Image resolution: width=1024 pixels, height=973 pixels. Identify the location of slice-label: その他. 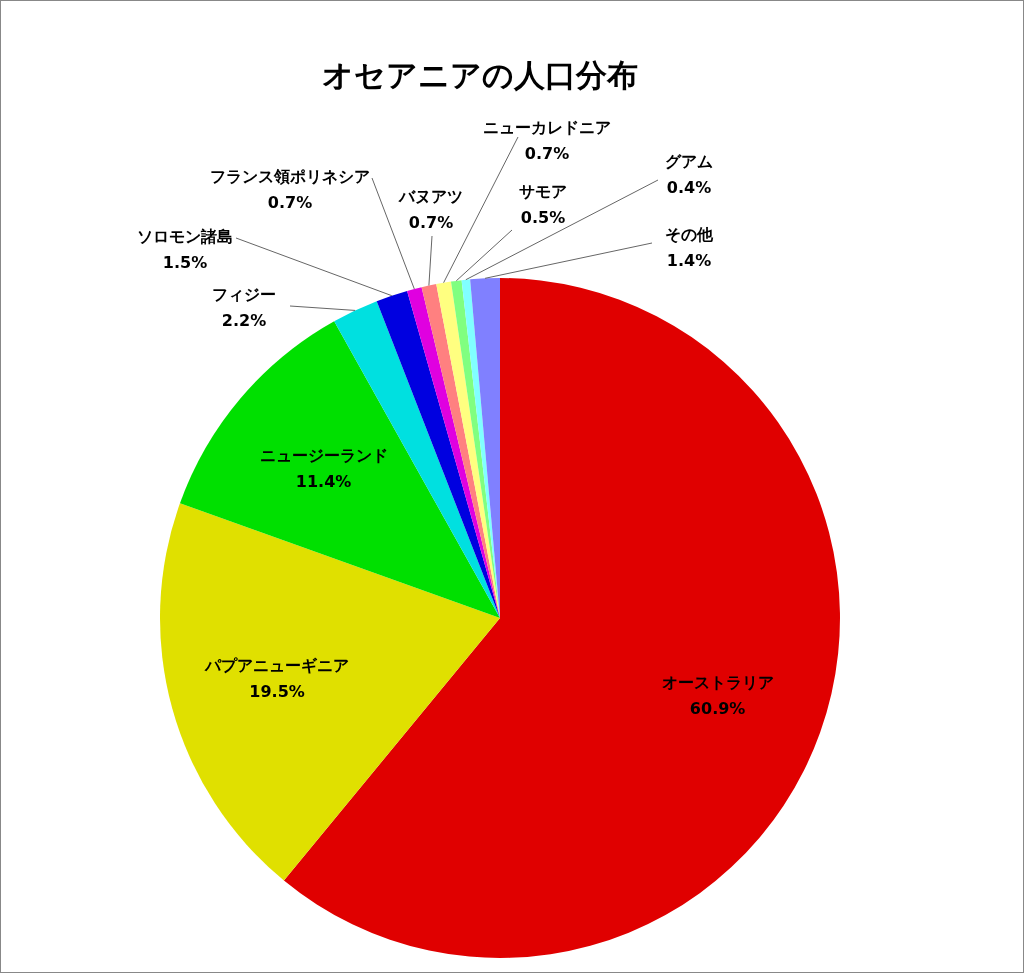
(689, 234).